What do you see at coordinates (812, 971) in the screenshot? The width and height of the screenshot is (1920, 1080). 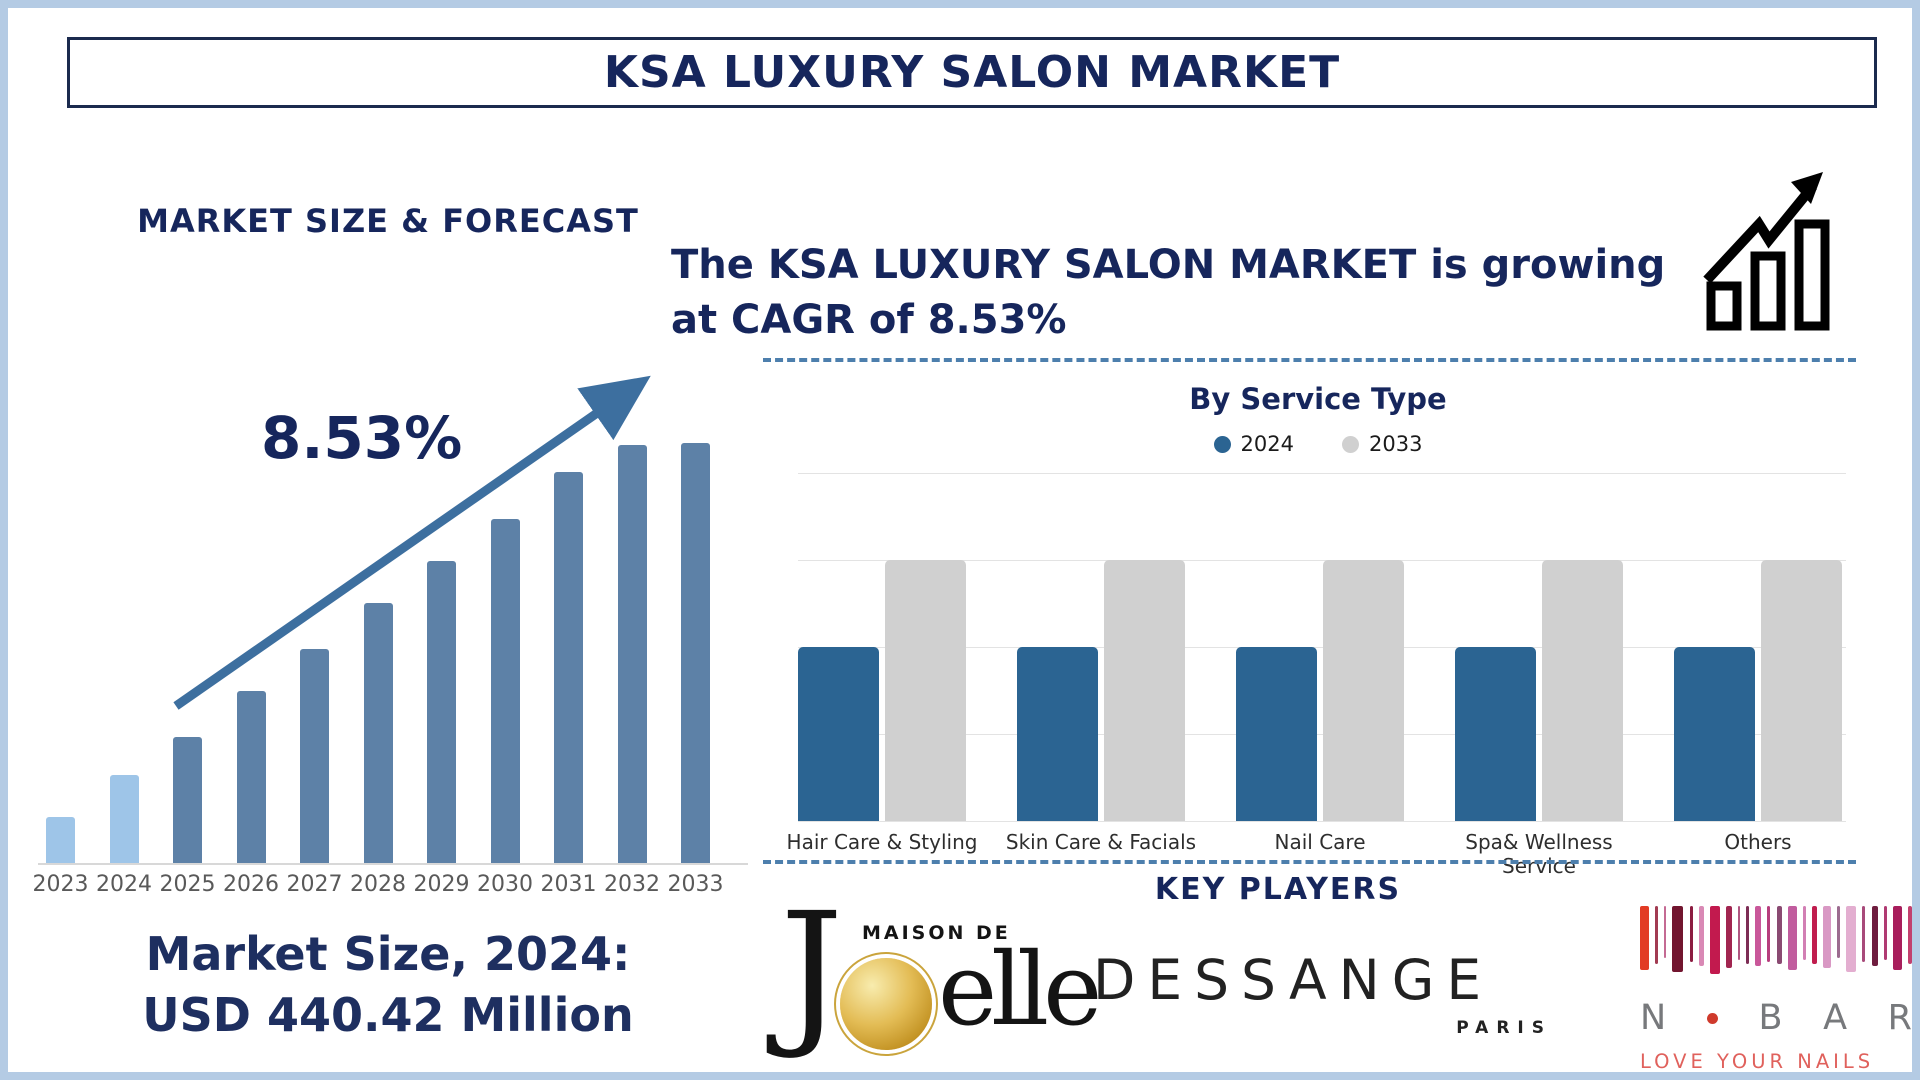 I see `joelle-j-letter: J` at bounding box center [812, 971].